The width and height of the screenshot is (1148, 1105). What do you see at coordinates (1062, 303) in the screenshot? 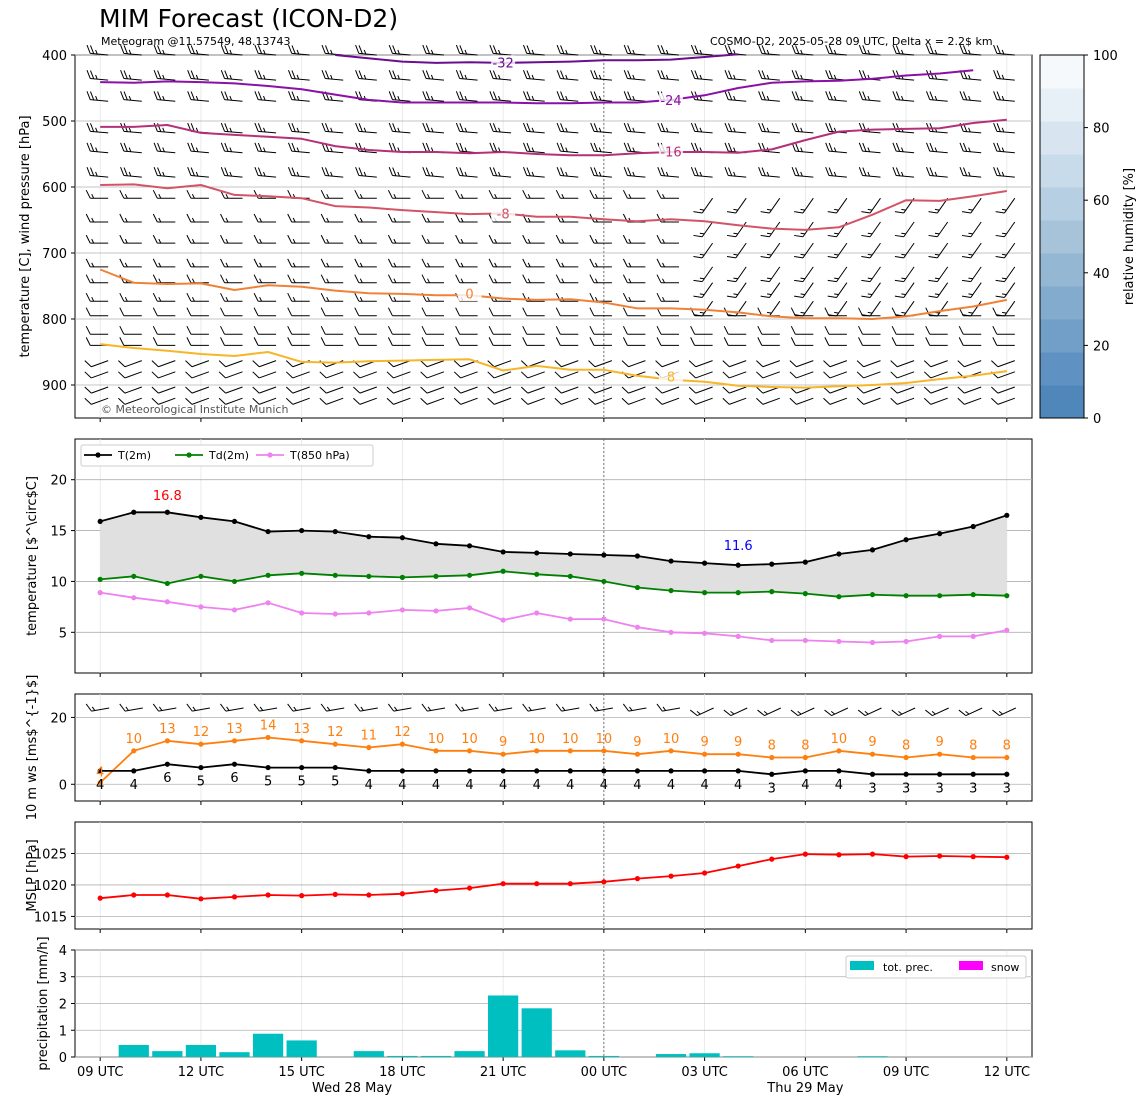
I see `colorbar-band` at bounding box center [1062, 303].